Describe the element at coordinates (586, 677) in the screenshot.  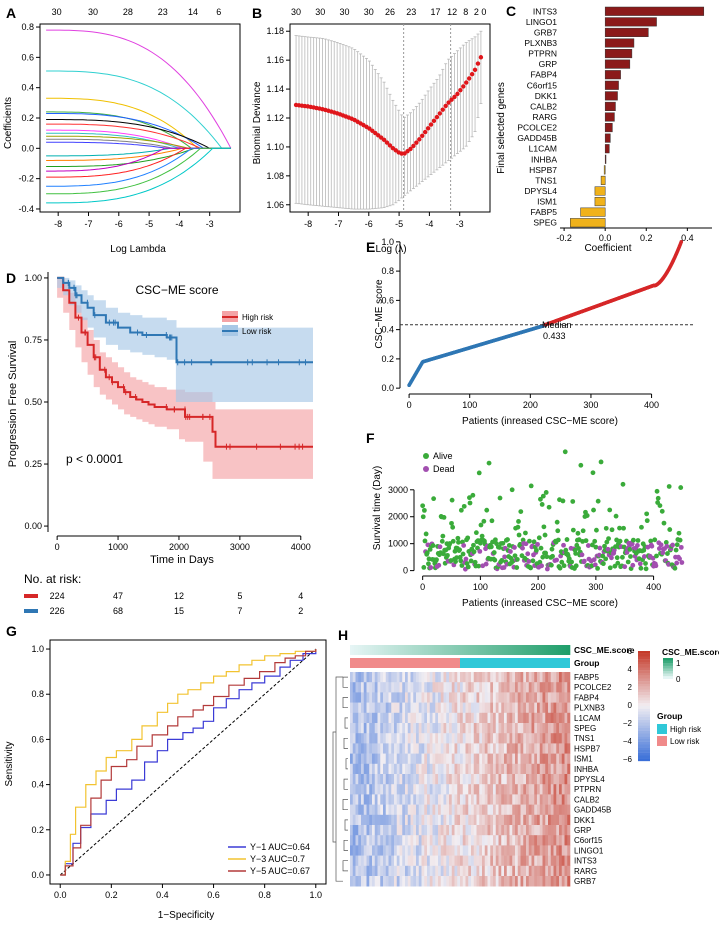
I see `panel-h-row-label: FABP5` at that location.